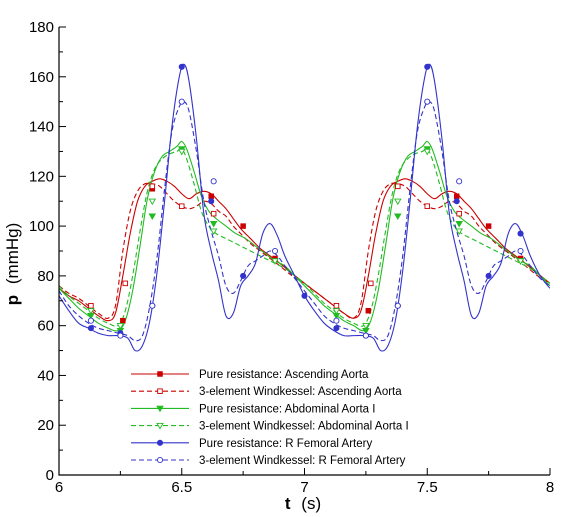  Describe the element at coordinates (41, 77) in the screenshot. I see `y-tick-label: 160` at that location.